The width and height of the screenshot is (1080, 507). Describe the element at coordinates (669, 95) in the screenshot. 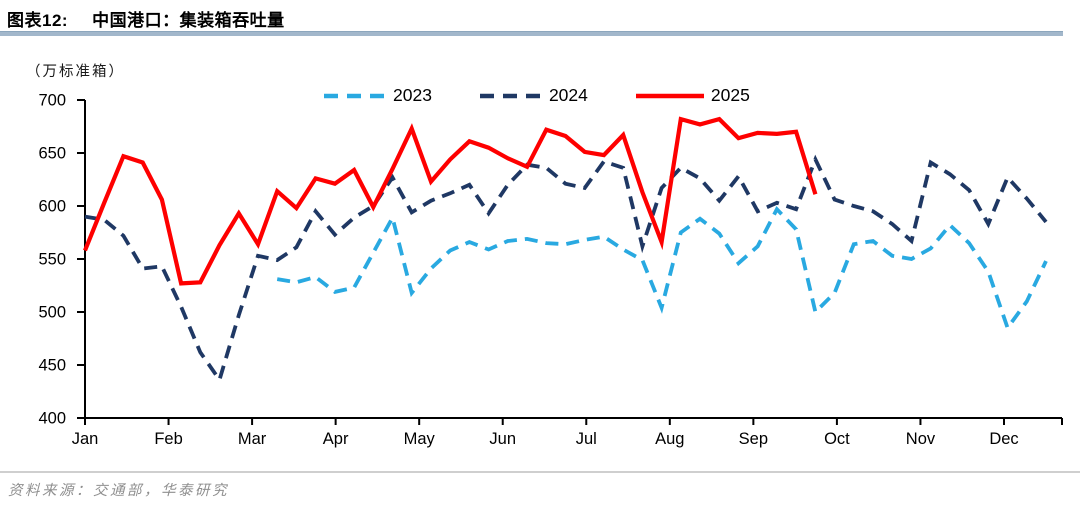

I see `legend-swatch-2025-icon` at that location.